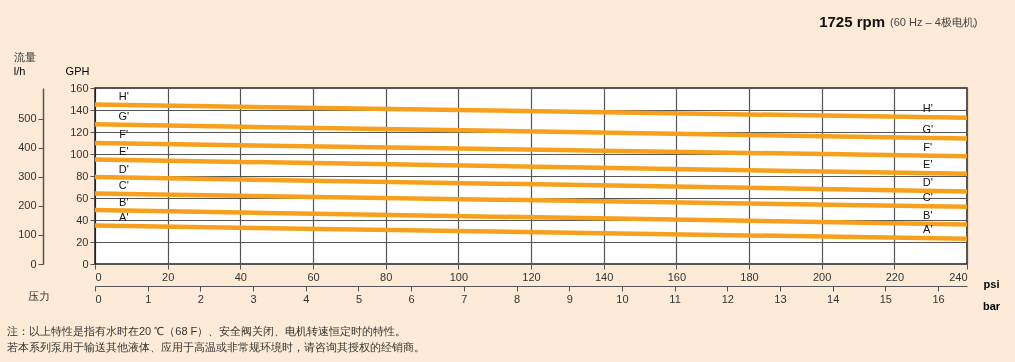  I want to click on x2-tick-label: 11, so click(675, 298).